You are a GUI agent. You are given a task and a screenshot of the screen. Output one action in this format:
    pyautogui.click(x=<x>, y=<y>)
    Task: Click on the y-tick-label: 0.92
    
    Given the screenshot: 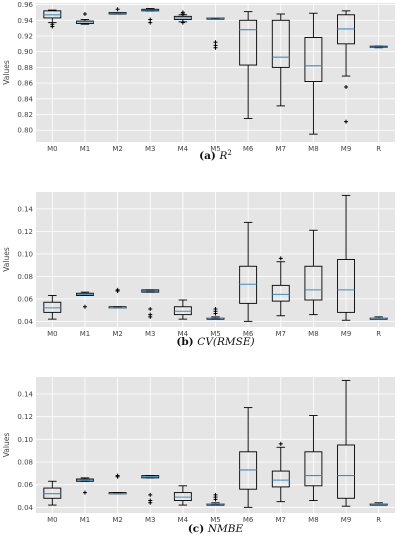 What is the action you would take?
    pyautogui.click(x=25, y=36)
    